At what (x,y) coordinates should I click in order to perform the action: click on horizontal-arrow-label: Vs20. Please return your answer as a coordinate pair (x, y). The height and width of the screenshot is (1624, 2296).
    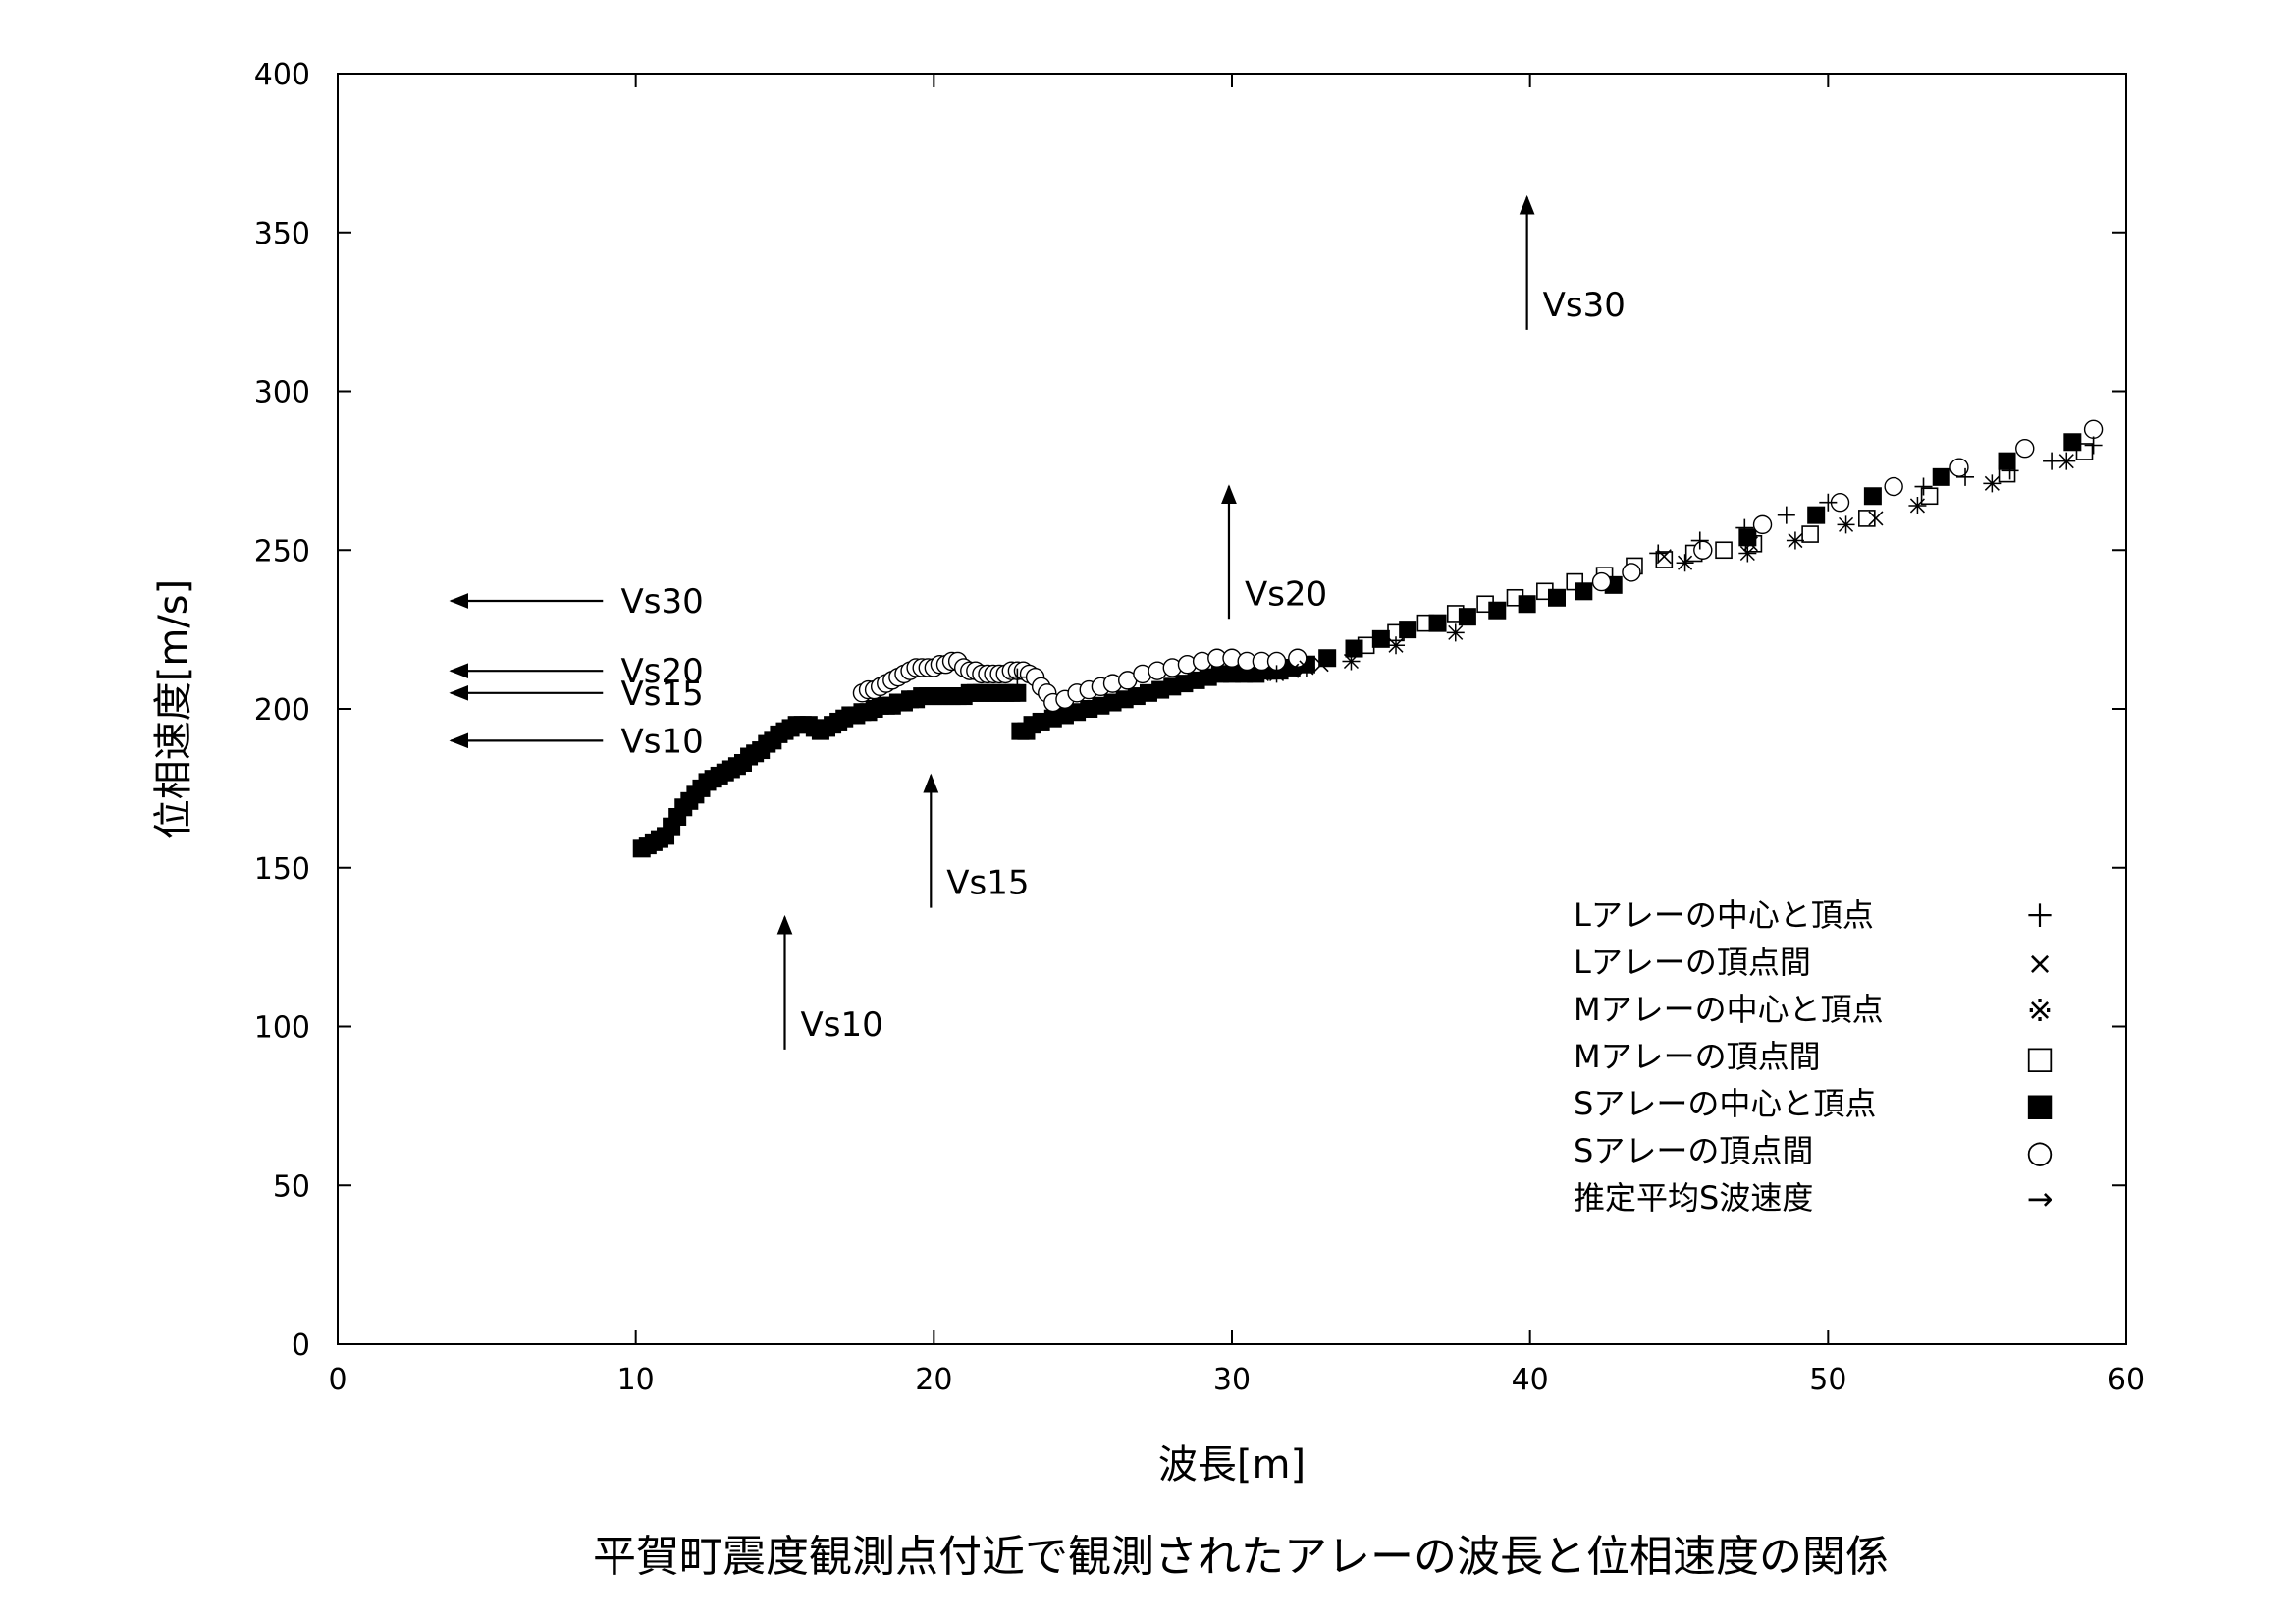
    Looking at the image, I should click on (661, 671).